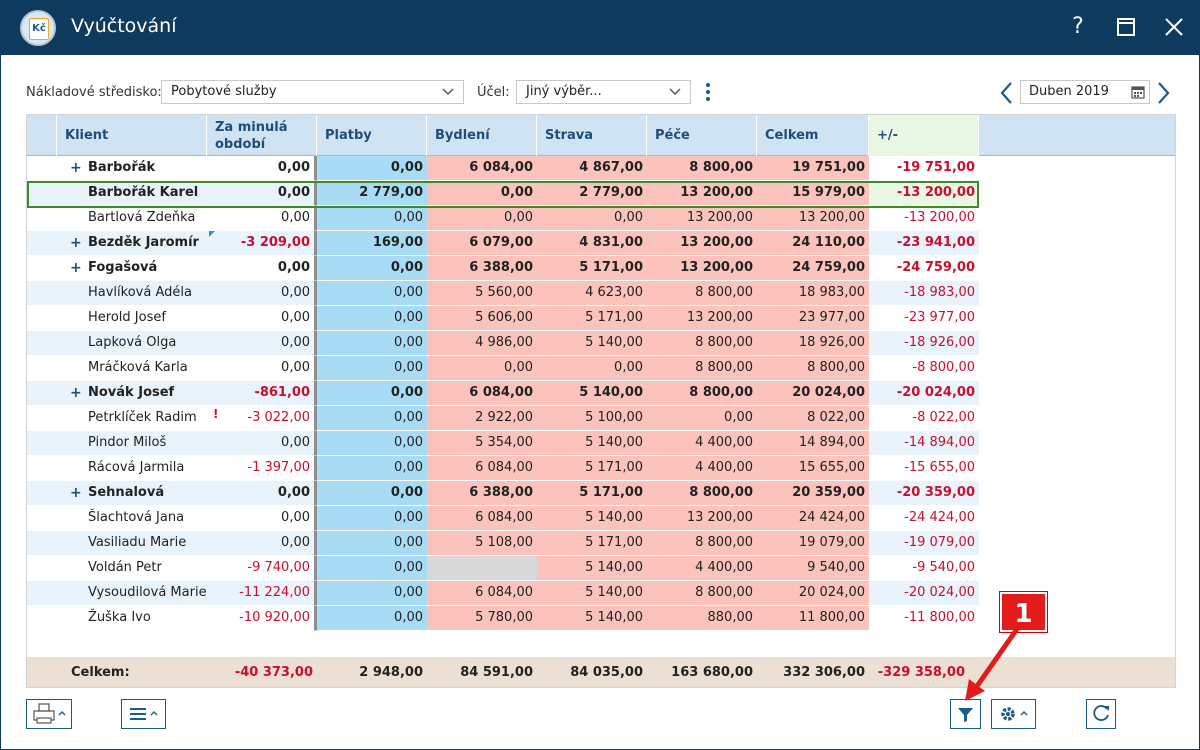 The height and width of the screenshot is (750, 1200). Describe the element at coordinates (140, 292) in the screenshot. I see `client-name-text: Havlíková Adéla` at that location.